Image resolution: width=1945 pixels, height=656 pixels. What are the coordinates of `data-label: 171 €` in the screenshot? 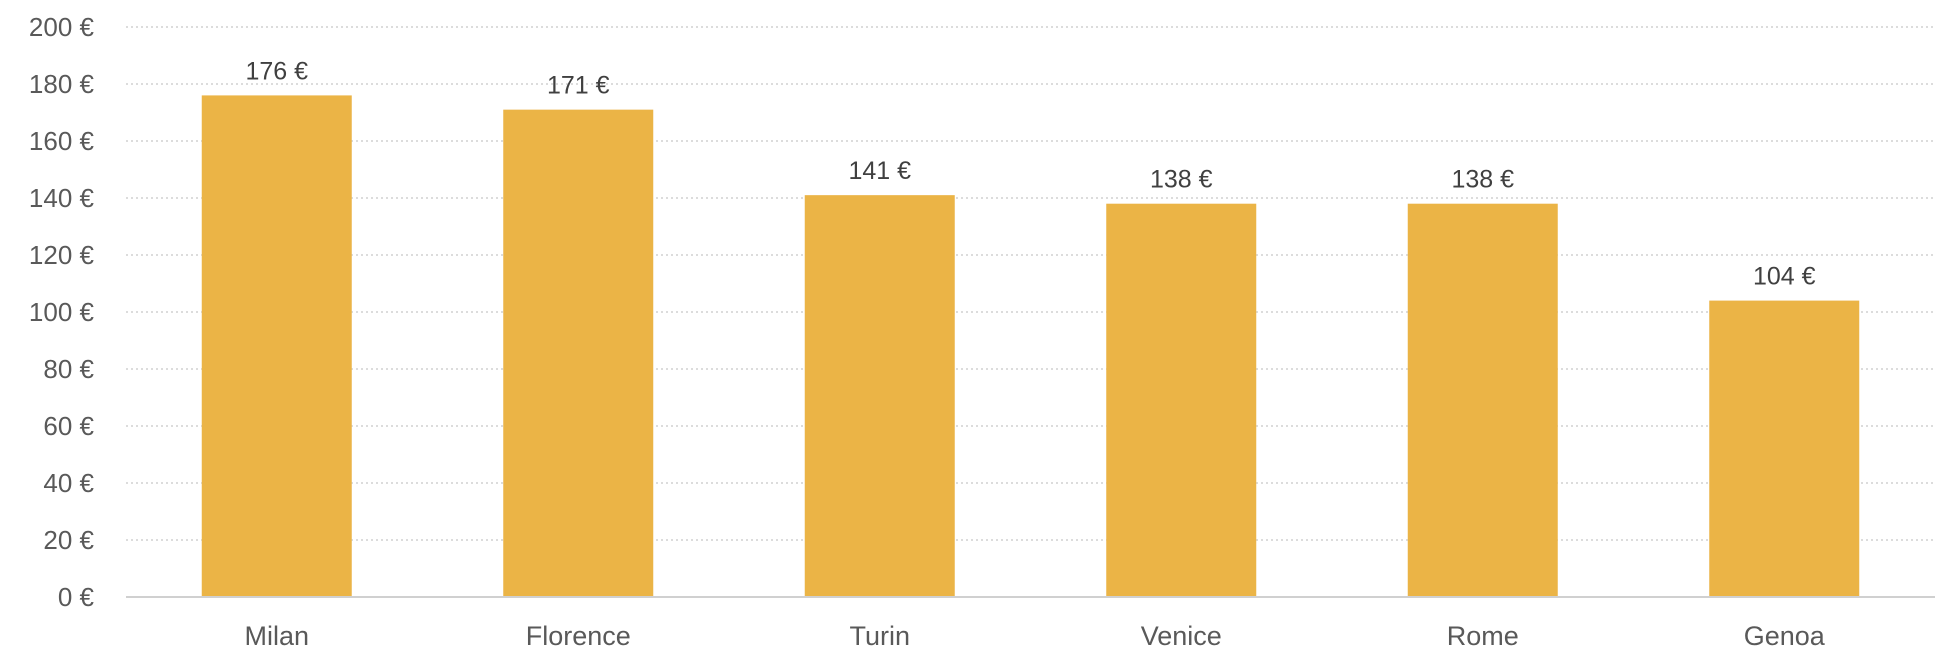 It's located at (578, 86).